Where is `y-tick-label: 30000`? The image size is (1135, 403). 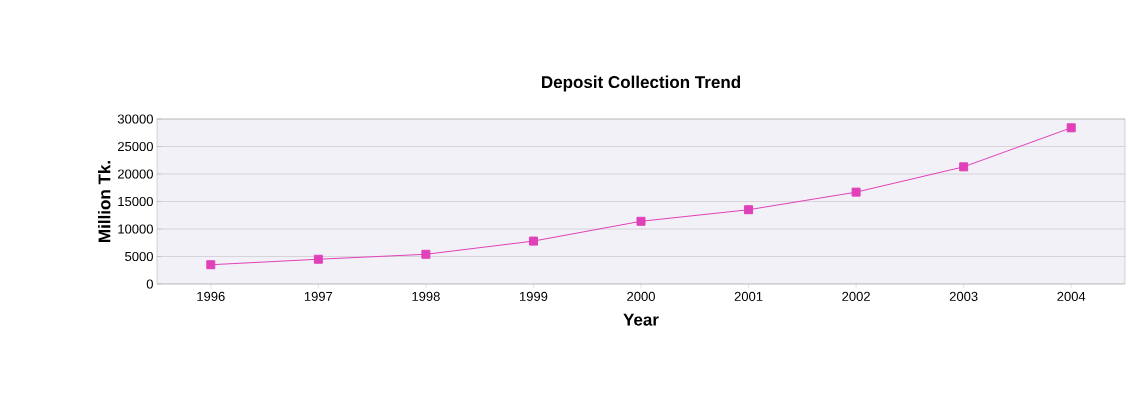
y-tick-label: 30000 is located at coordinates (135, 119).